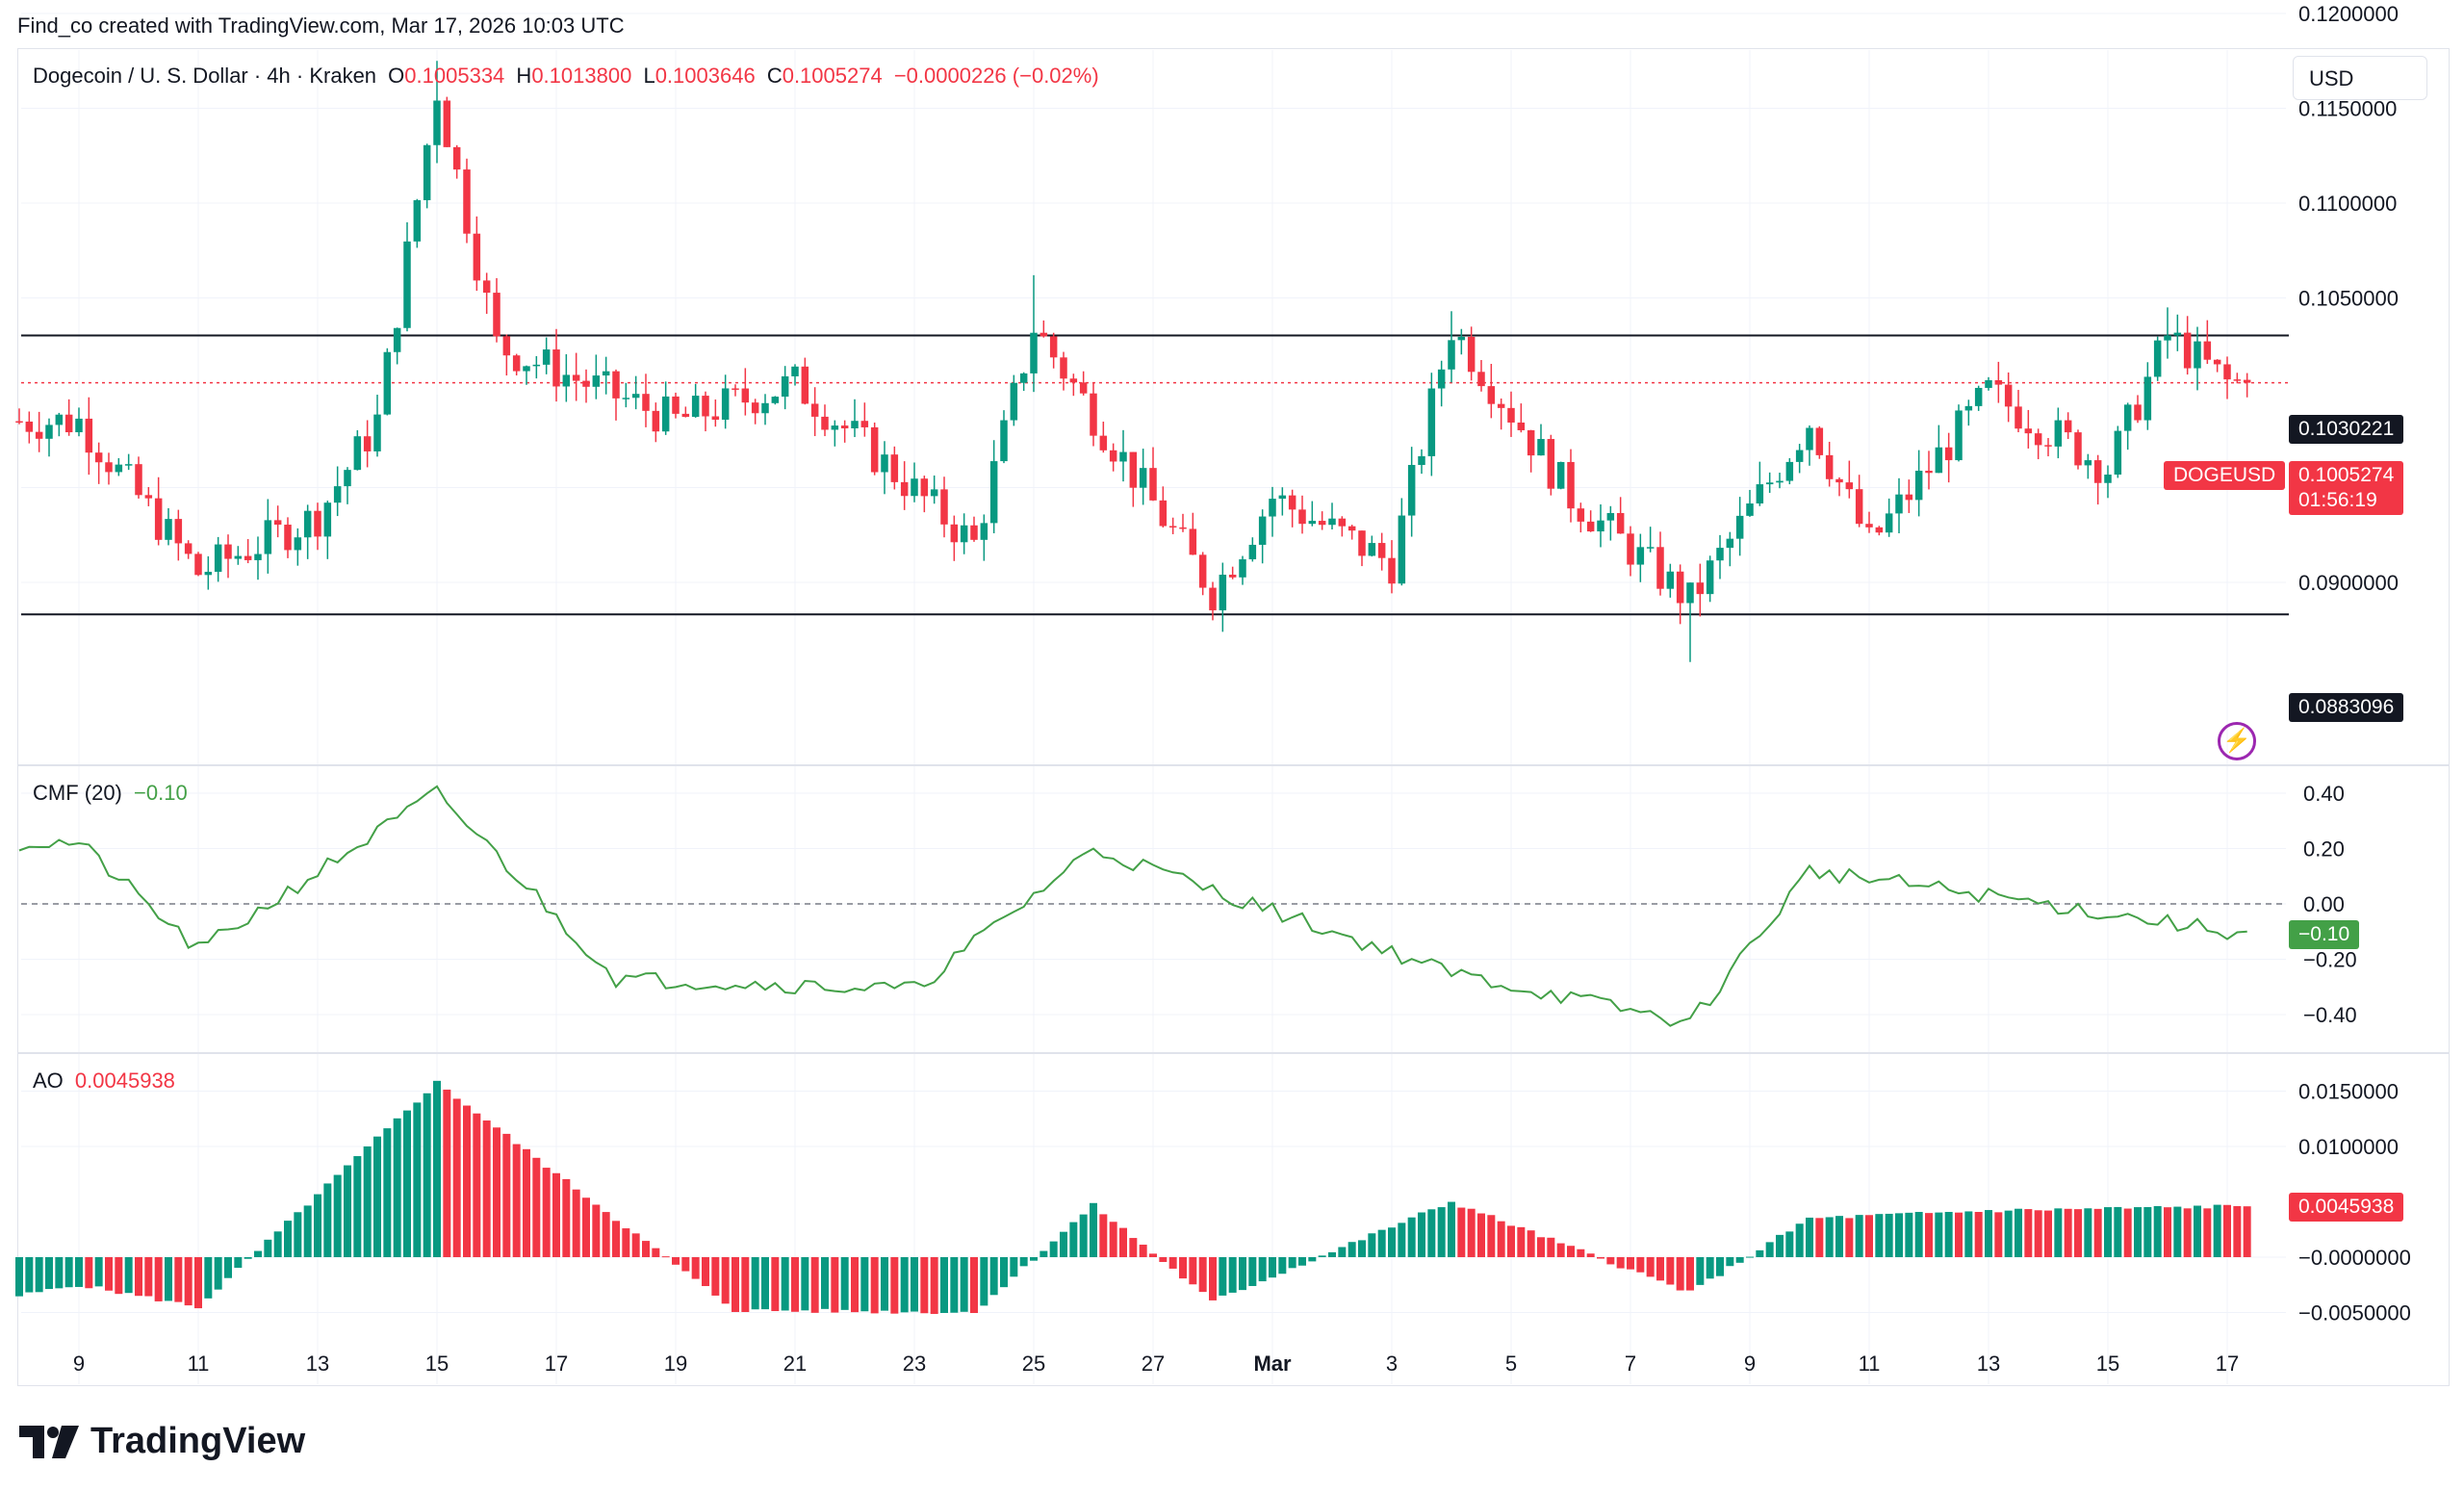  I want to click on ao-tick-label: 0.0150000, so click(2348, 1092).